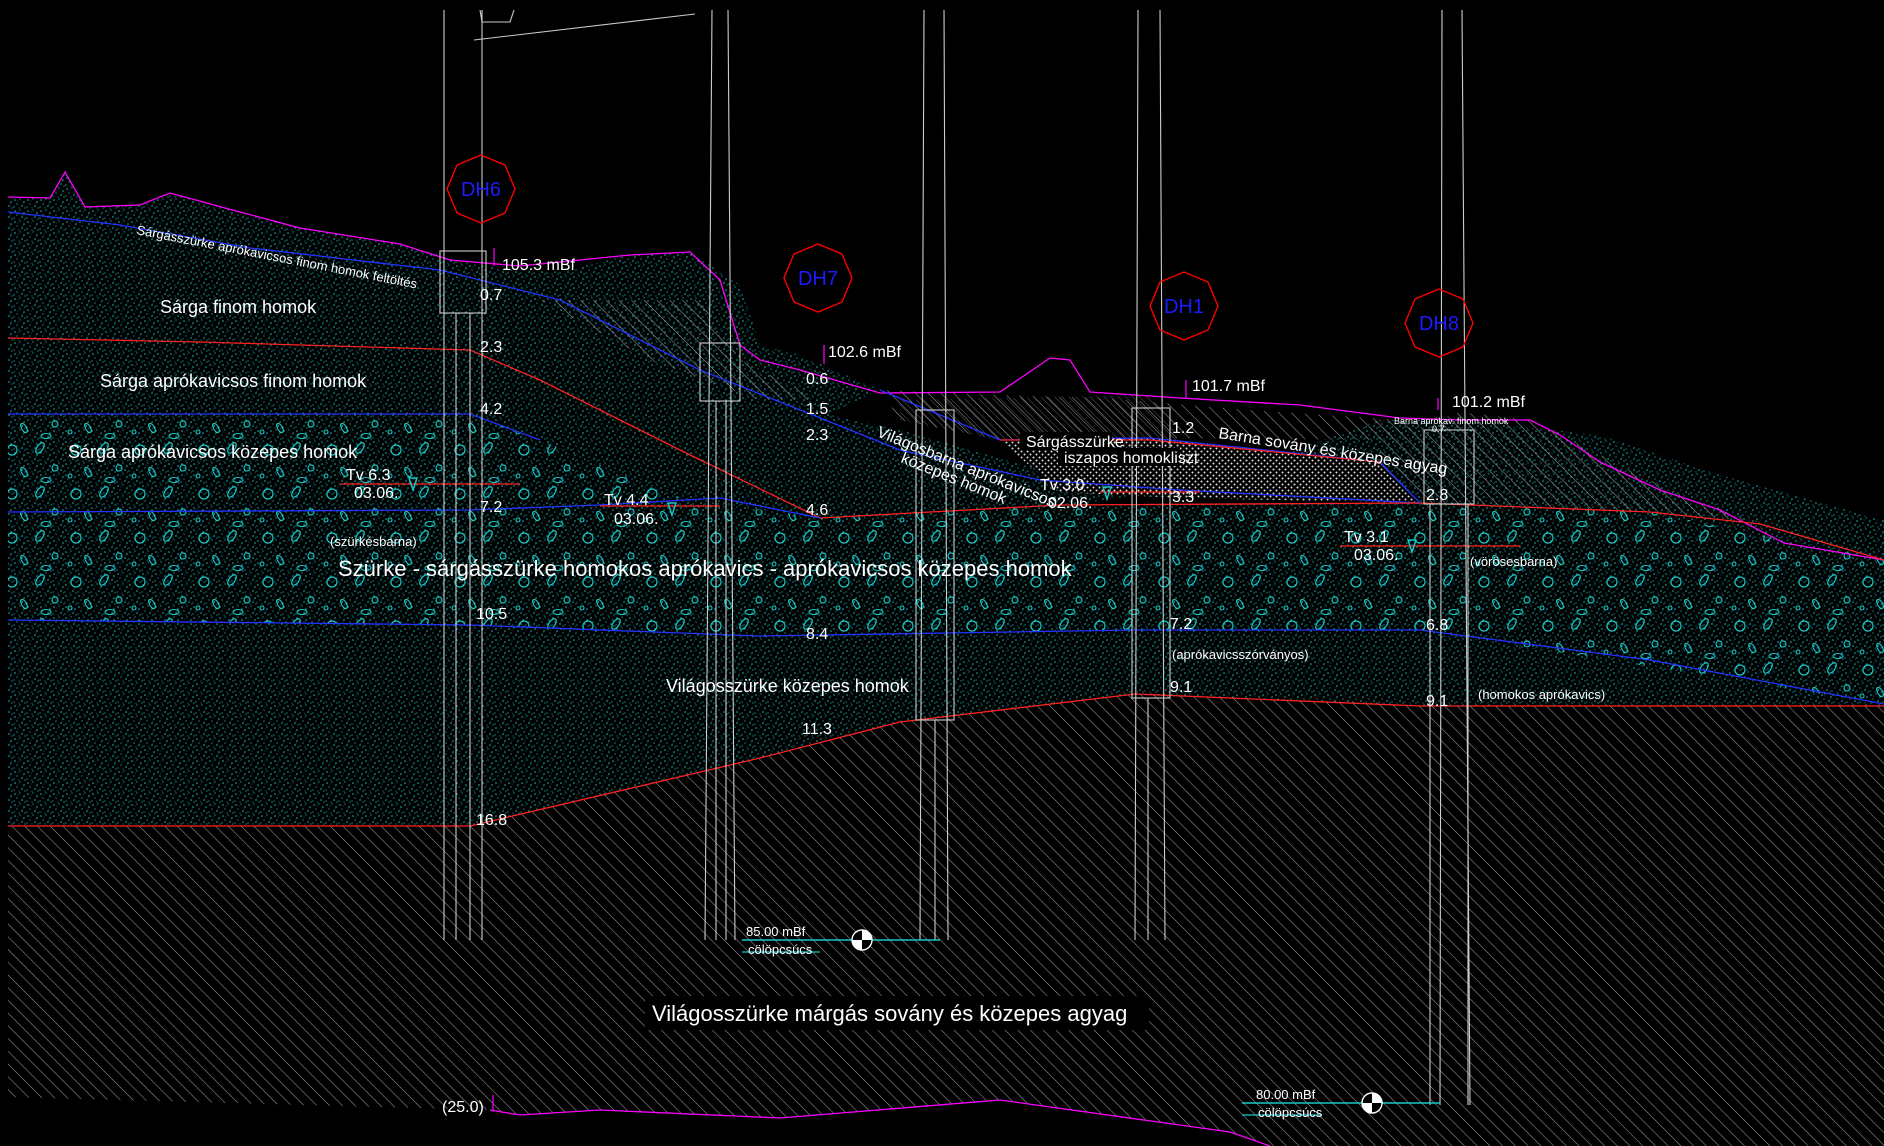  I want to click on depth-dh1-1: 1.2, so click(1183, 428).